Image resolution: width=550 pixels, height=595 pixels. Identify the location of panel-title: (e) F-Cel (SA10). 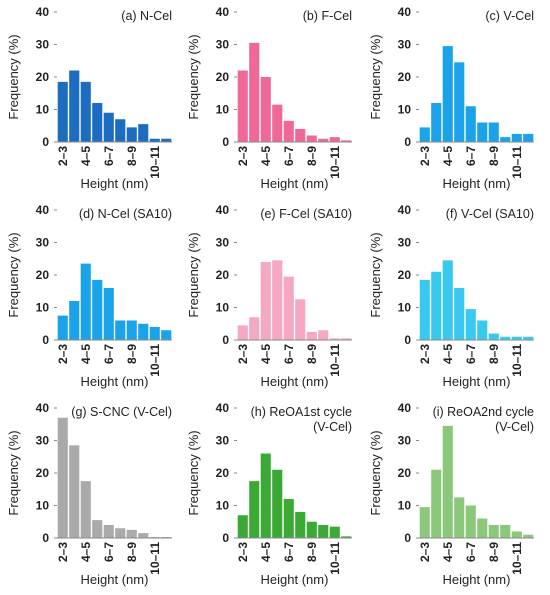
(306, 214).